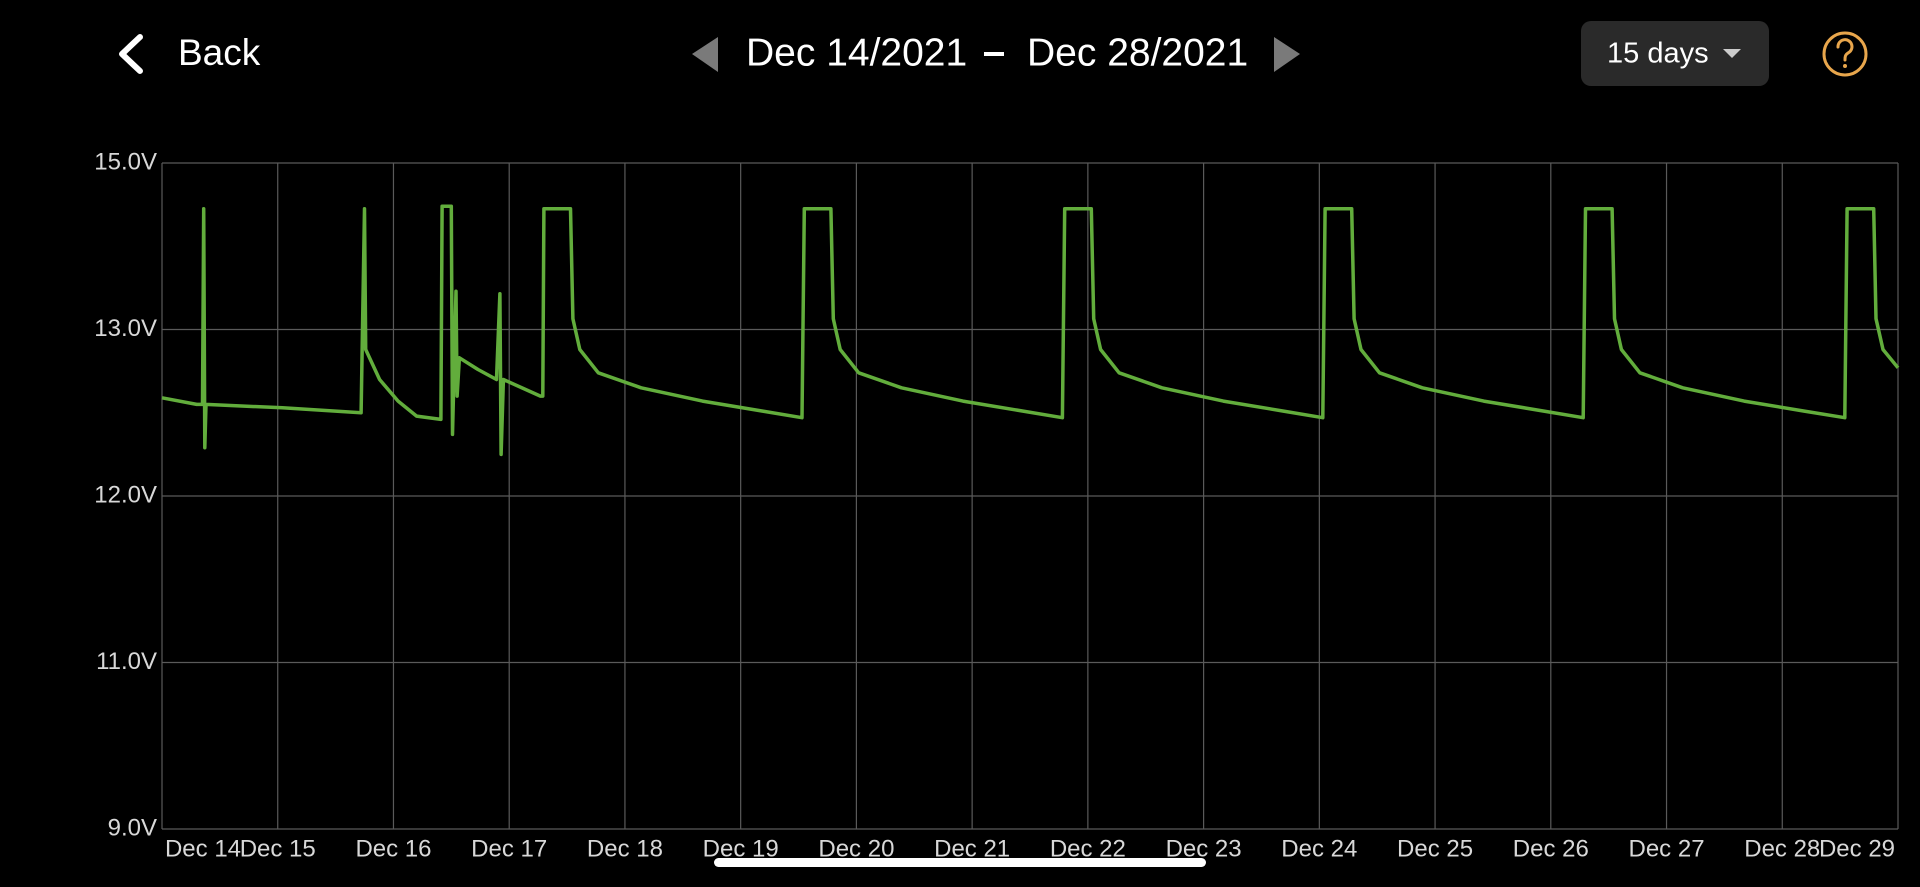  What do you see at coordinates (132, 827) in the screenshot?
I see `y-tick-label: 9.0V` at bounding box center [132, 827].